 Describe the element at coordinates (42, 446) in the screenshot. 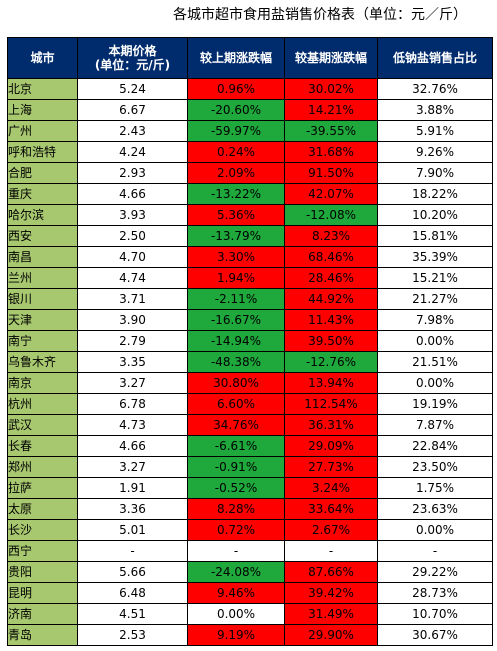

I see `row-city: 长春` at that location.